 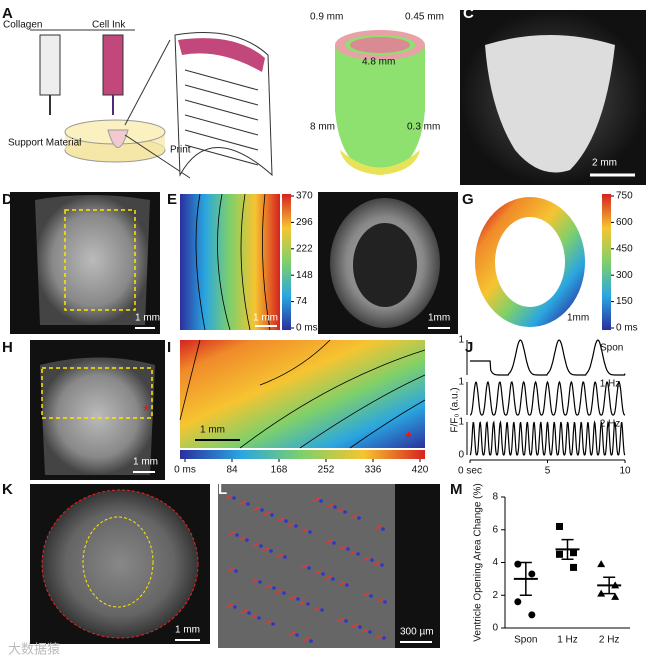 I want to click on y-tick-label: 0, so click(x=461, y=455).